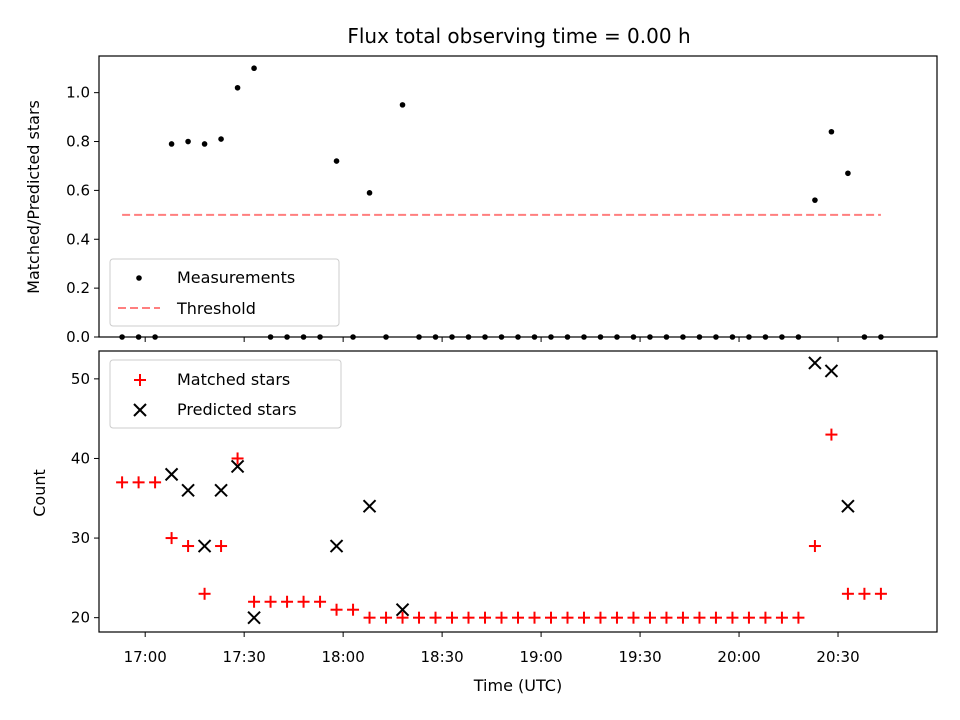  I want to click on bottom-legend: Matched stars Predicted stars, so click(225, 394).